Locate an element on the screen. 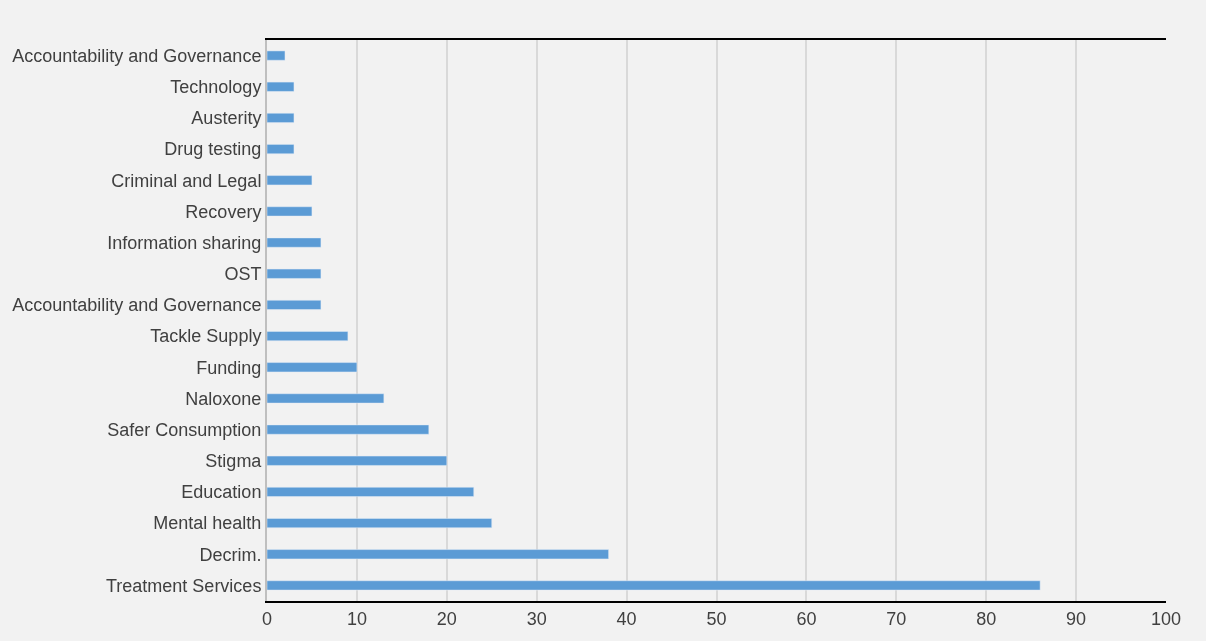 The image size is (1206, 641). x-tick-label: 70 is located at coordinates (896, 618).